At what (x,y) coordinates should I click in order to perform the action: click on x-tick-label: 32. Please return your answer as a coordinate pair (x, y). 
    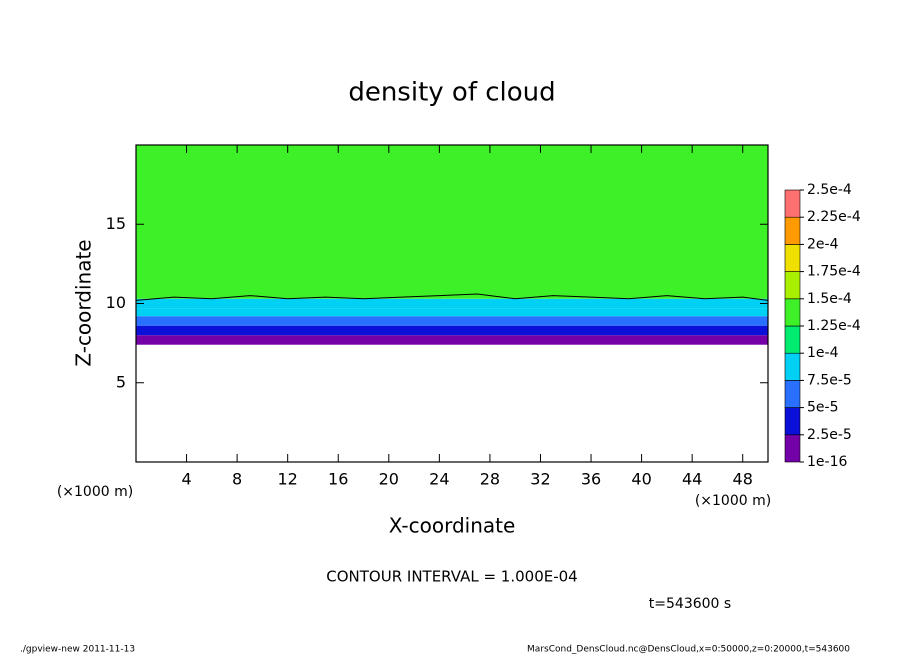
    Looking at the image, I should click on (540, 479).